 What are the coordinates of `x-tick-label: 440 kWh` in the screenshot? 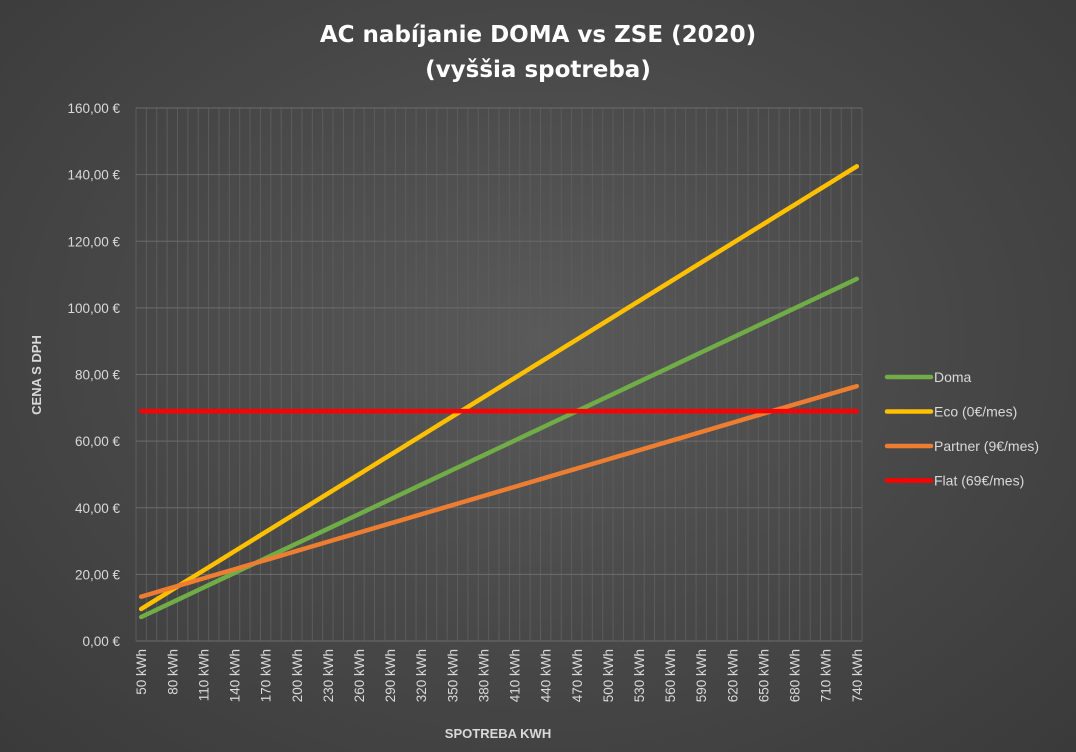 It's located at (546, 675).